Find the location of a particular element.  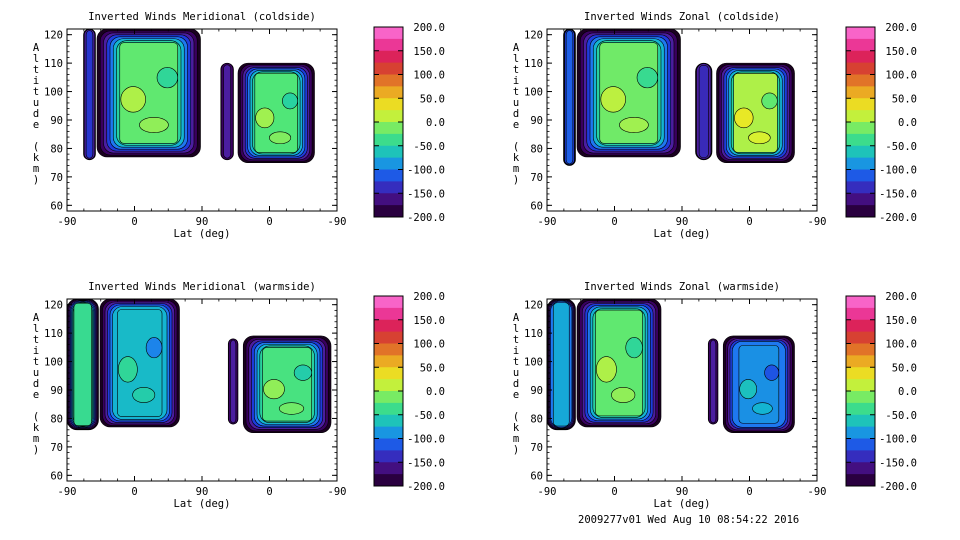

y-tick-label: 110 is located at coordinates (53, 334).